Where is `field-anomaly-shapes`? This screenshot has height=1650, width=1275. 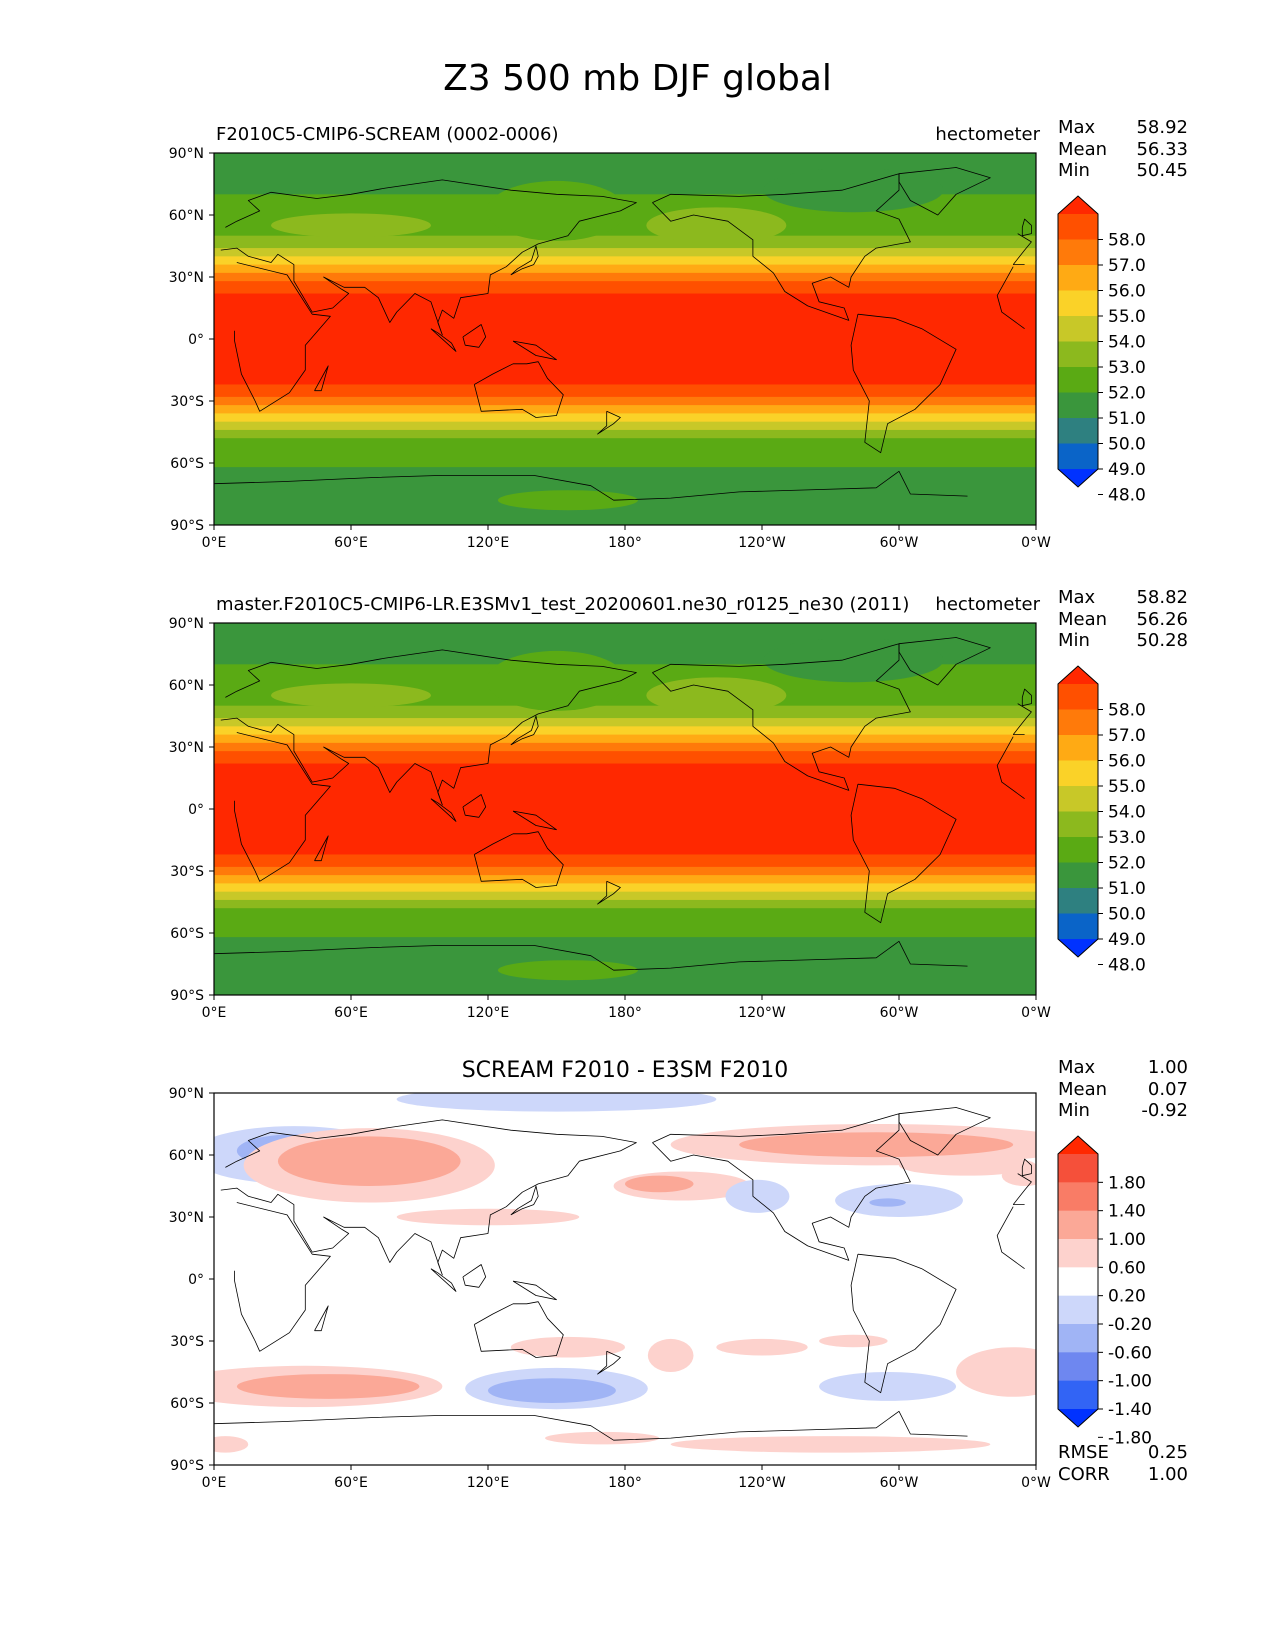
field-anomaly-shapes is located at coordinates (607, 339).